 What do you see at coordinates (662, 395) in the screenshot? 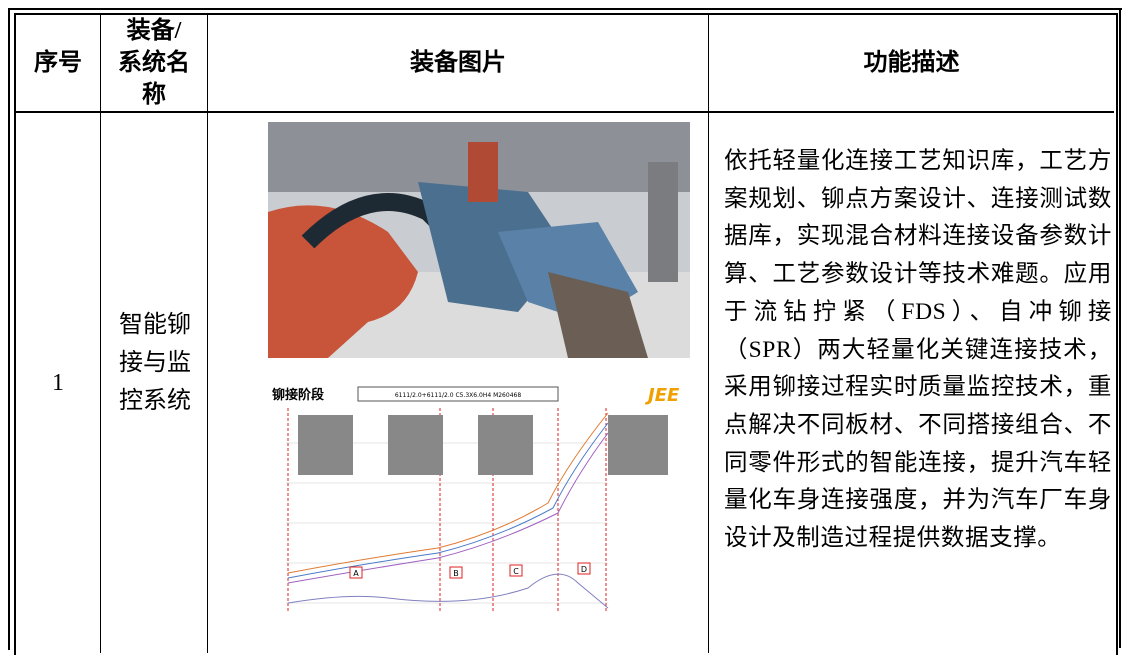
I see `chart-image-logo: JEE` at bounding box center [662, 395].